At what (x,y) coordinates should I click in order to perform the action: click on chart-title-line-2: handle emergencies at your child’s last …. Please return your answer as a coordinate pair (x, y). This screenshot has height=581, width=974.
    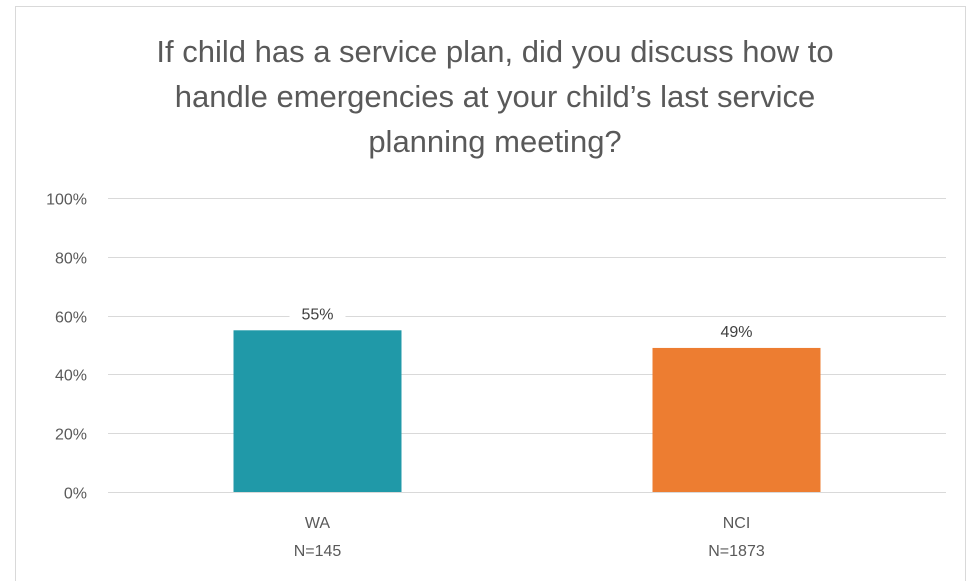
    Looking at the image, I should click on (495, 96).